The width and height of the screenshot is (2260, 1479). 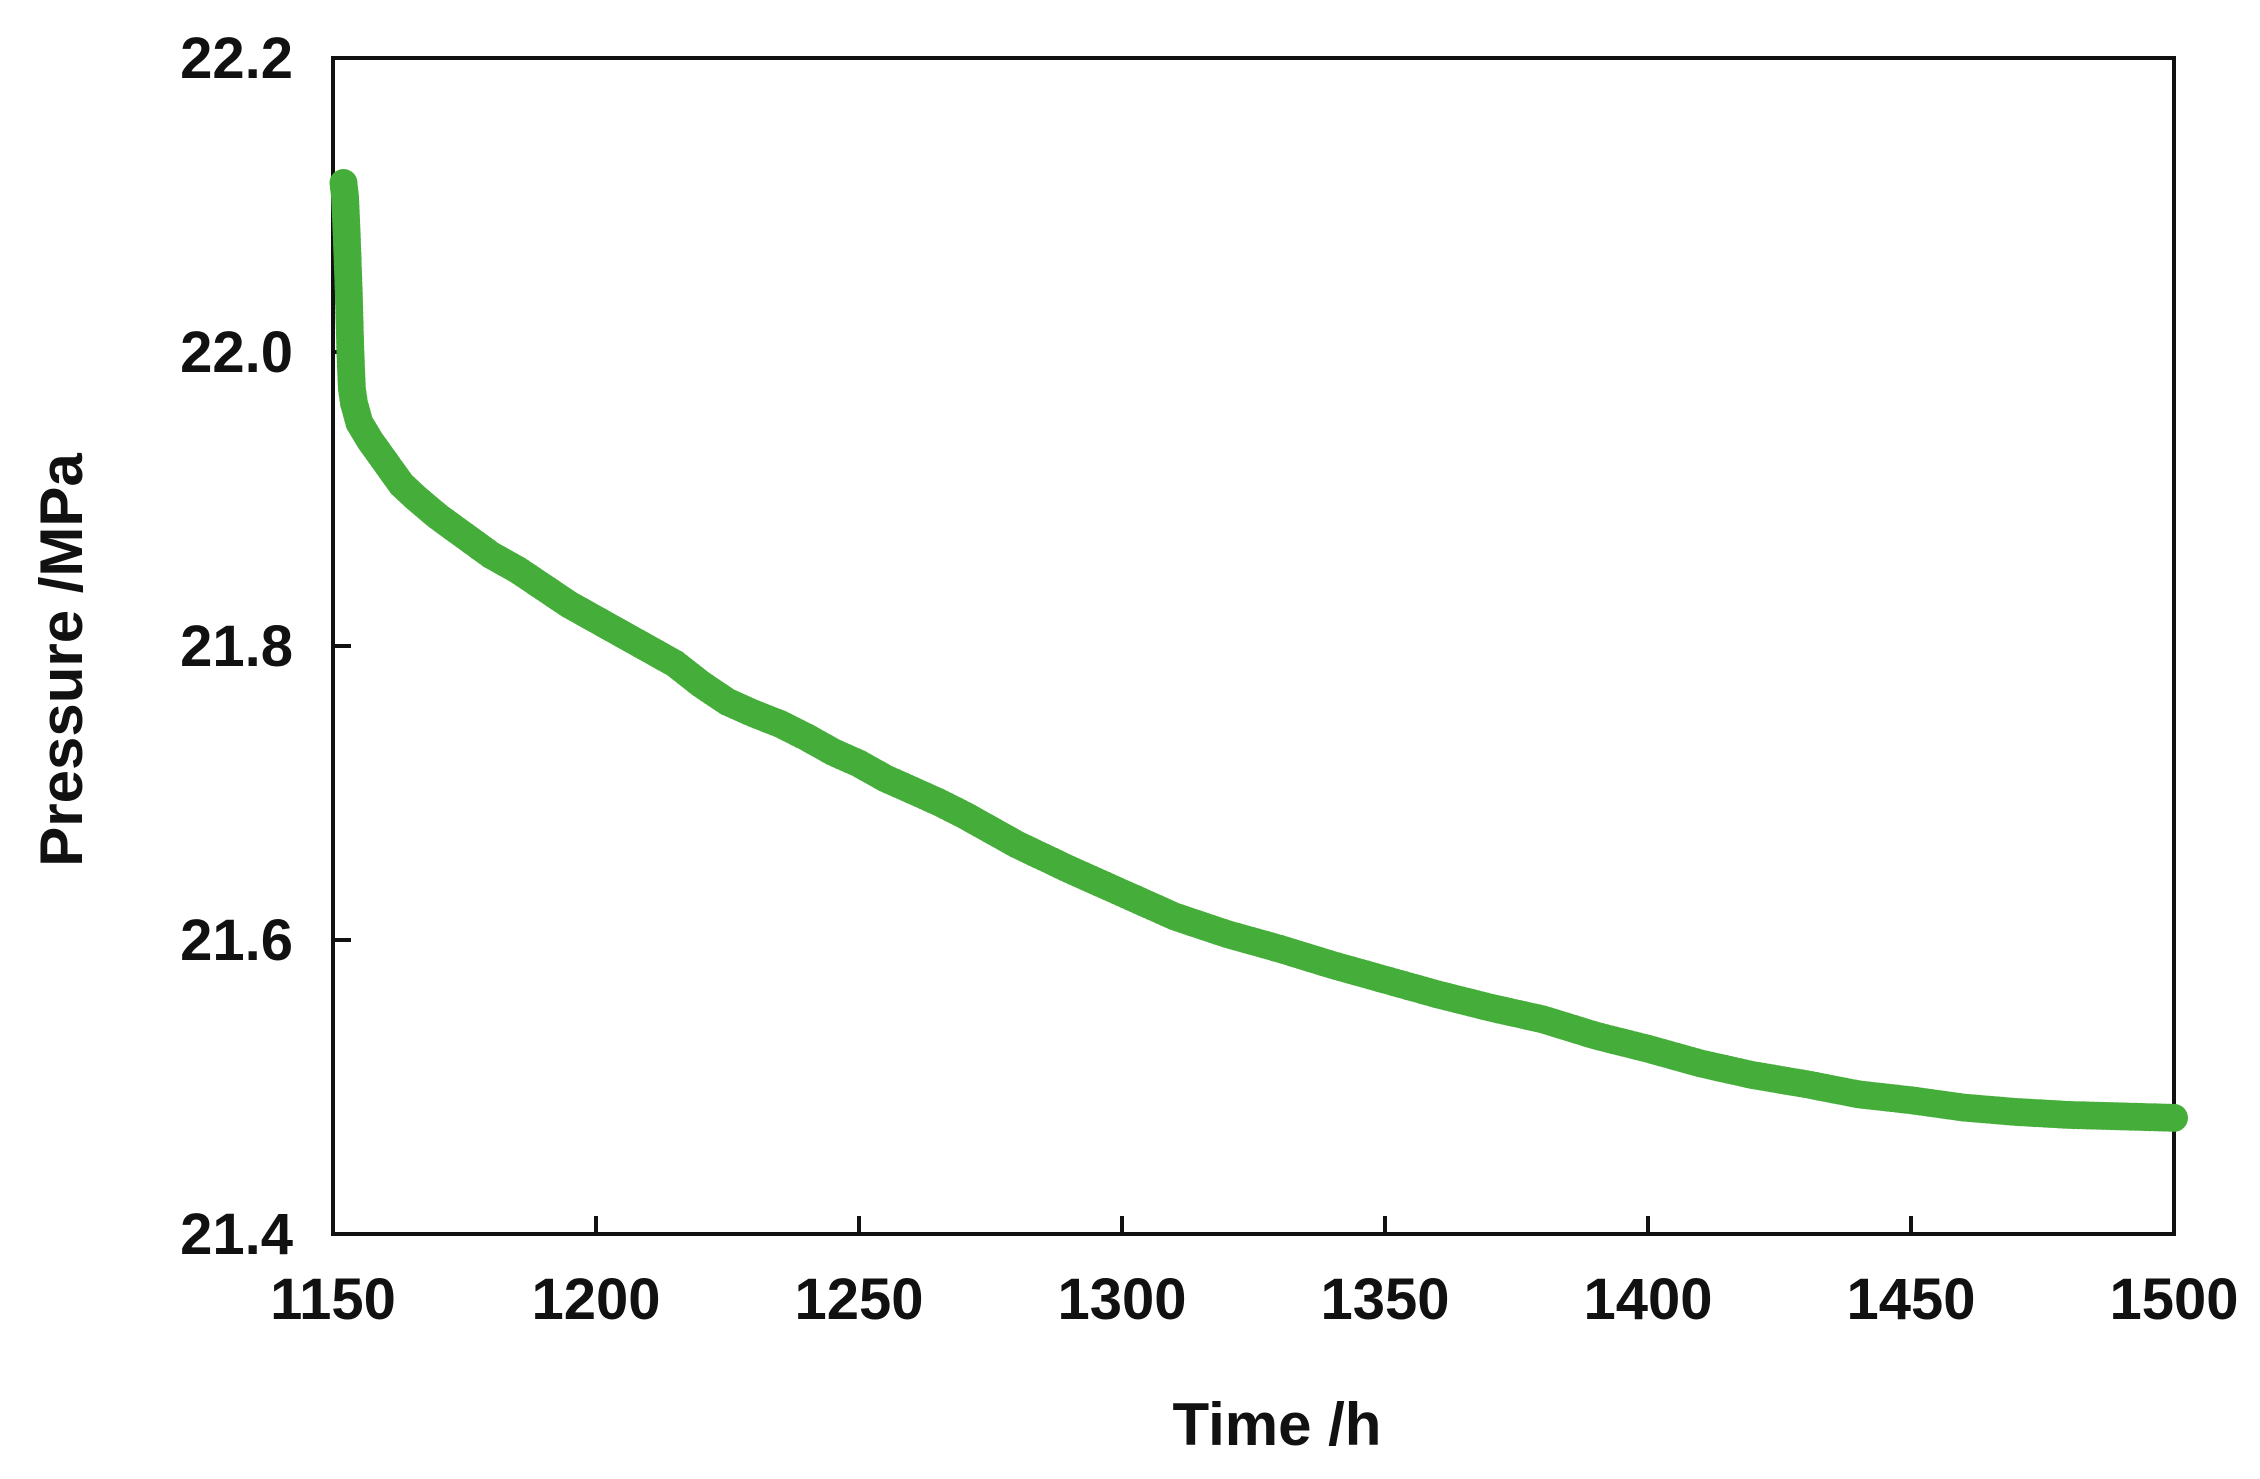 I want to click on y-tick-label: 21.8, so click(x=236, y=646).